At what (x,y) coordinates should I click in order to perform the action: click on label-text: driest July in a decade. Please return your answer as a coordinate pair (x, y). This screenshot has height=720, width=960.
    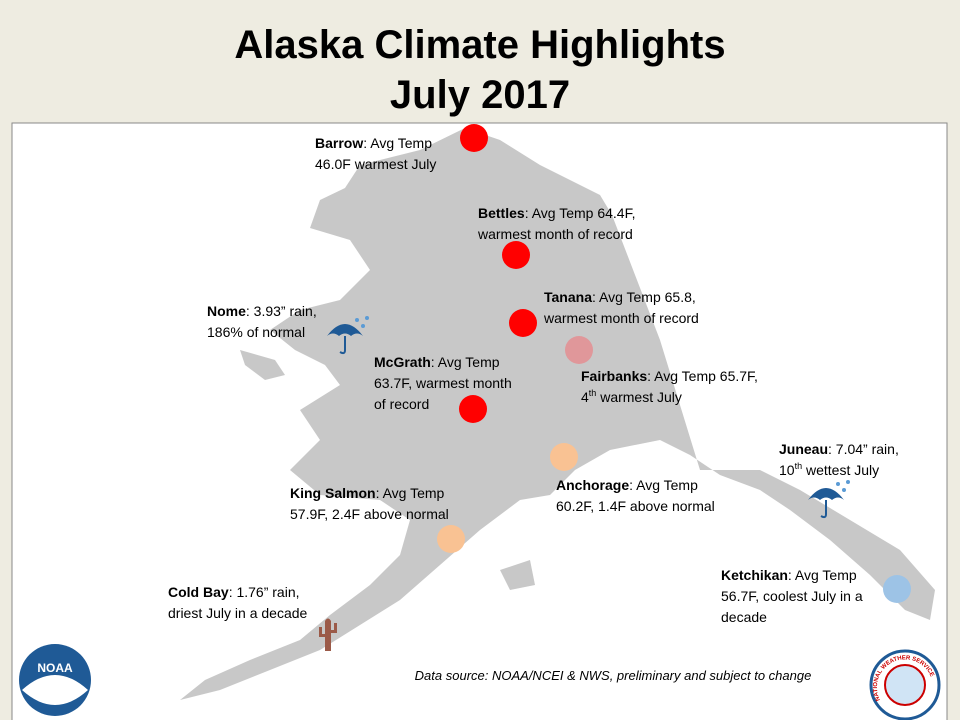
    Looking at the image, I should click on (238, 613).